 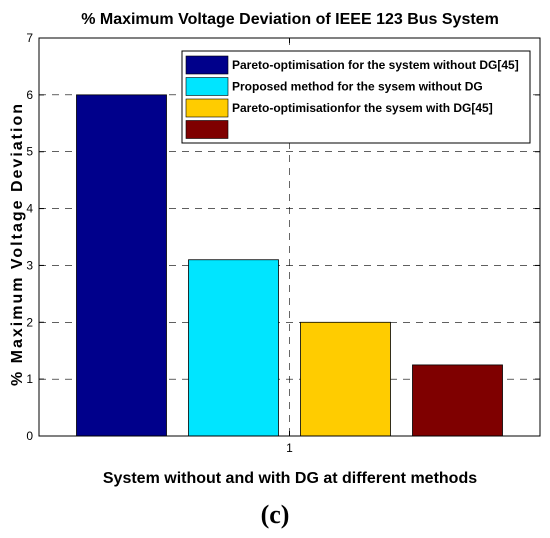 I want to click on y-tick-label-6: 6, so click(x=29, y=95).